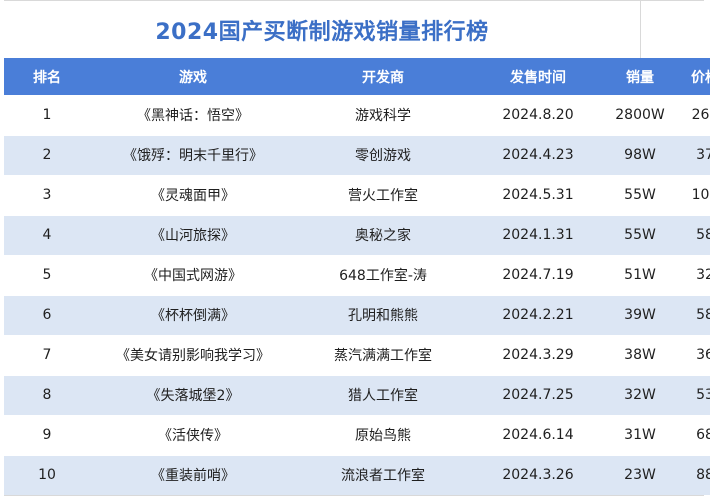 The image size is (710, 500). What do you see at coordinates (640, 275) in the screenshot?
I see `cell-sales: 51W` at bounding box center [640, 275].